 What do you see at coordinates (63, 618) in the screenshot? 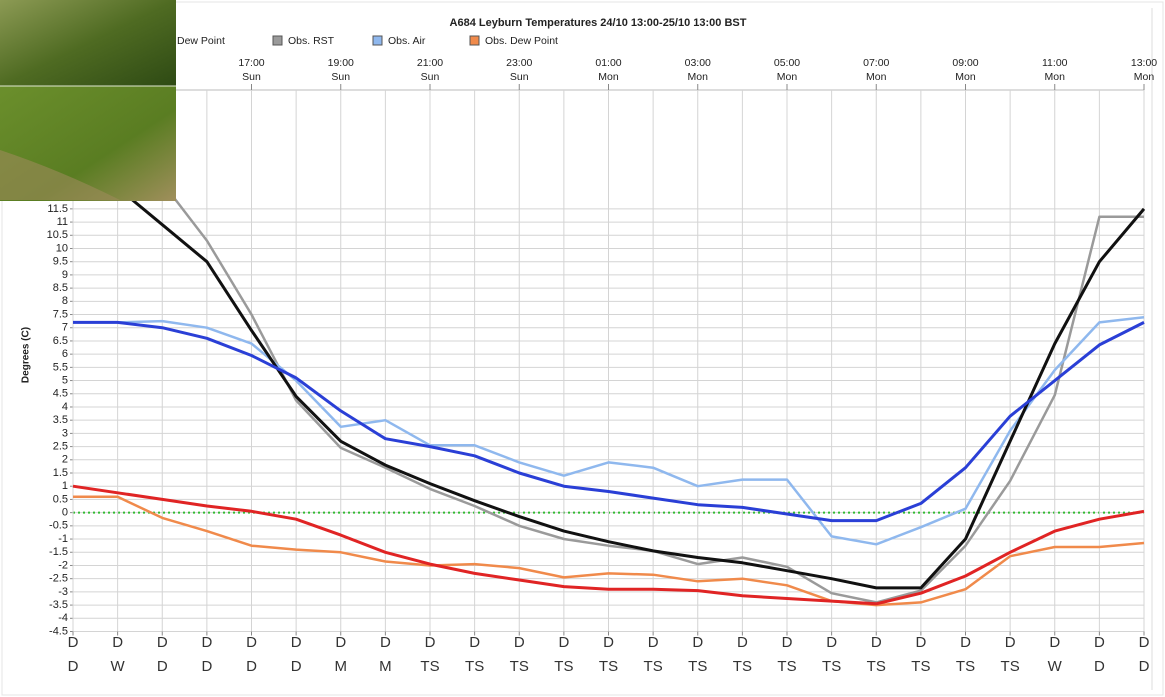
I see `y-tick-label: -4` at bounding box center [63, 618].